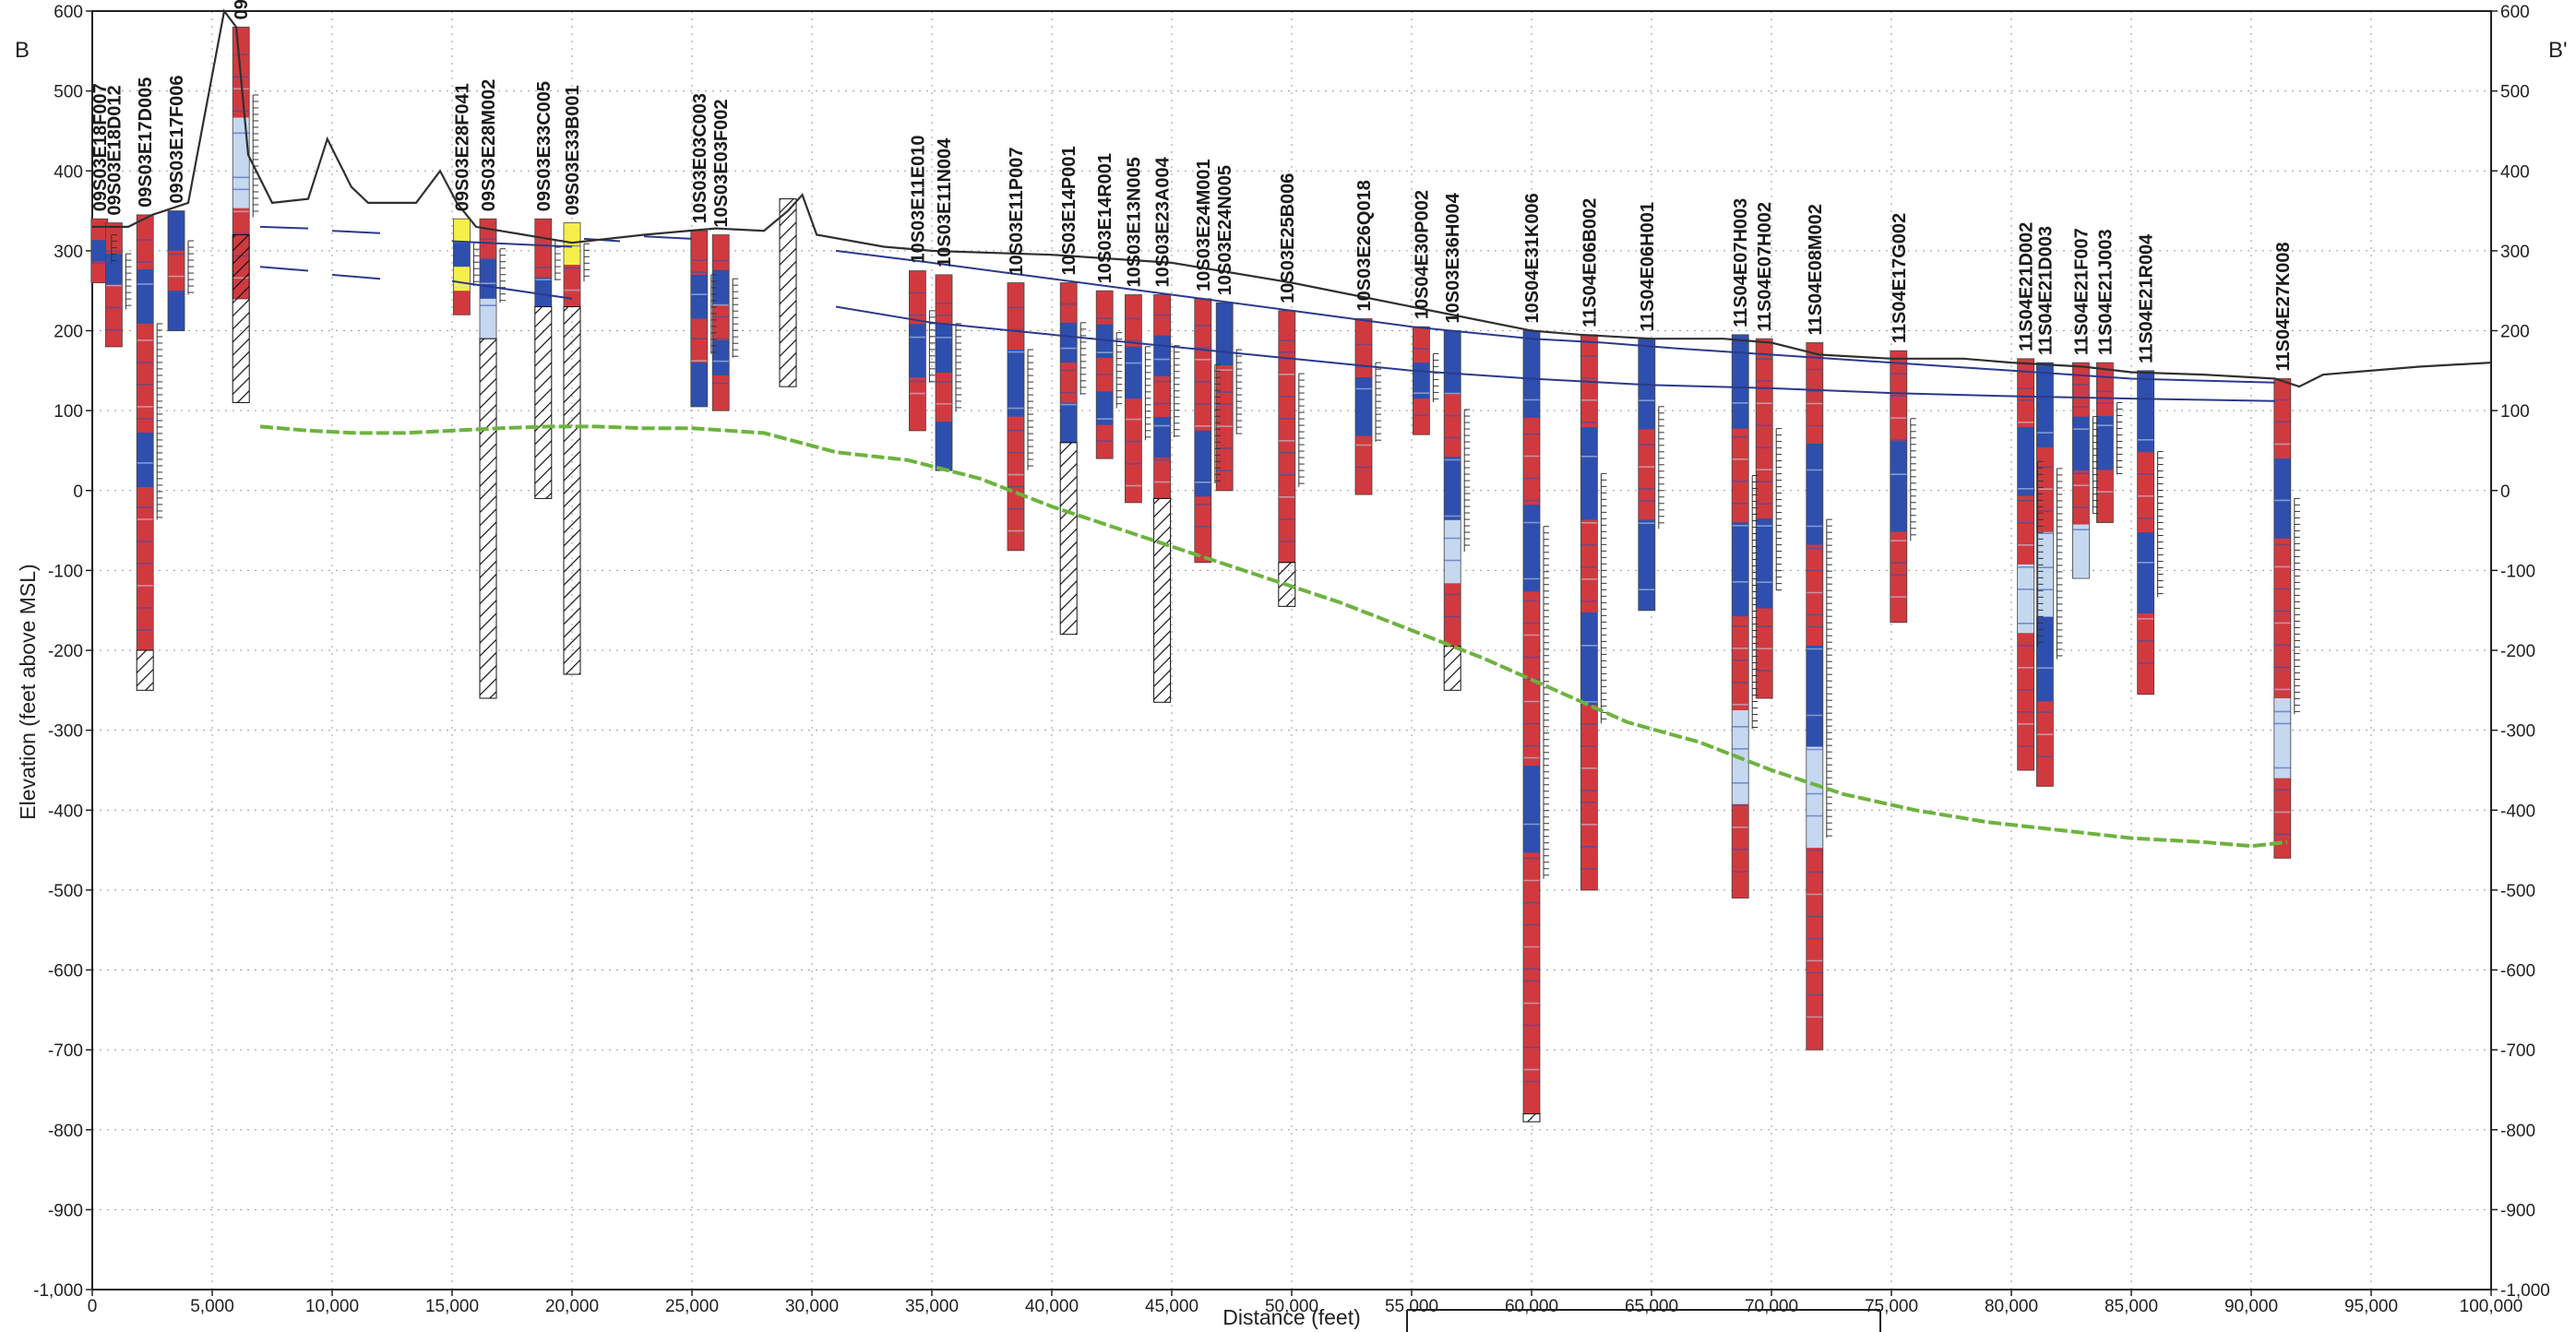 This screenshot has width=2576, height=1332. What do you see at coordinates (2505, 492) in the screenshot?
I see `y-tick-label-right: 0` at bounding box center [2505, 492].